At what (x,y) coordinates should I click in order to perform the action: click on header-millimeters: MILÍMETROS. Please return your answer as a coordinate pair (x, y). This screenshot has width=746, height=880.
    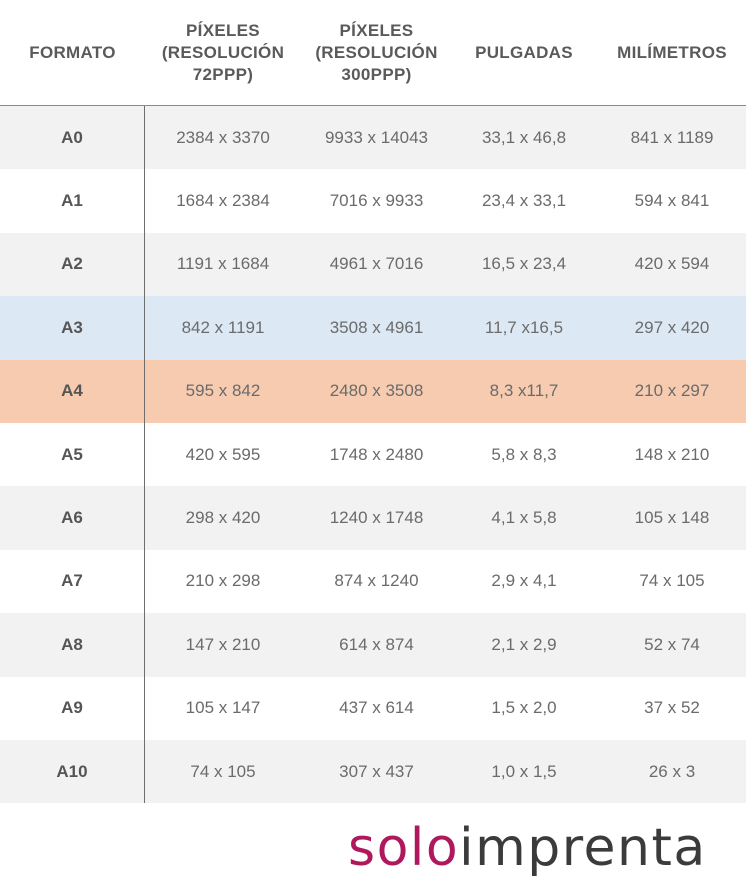
    Looking at the image, I should click on (672, 52).